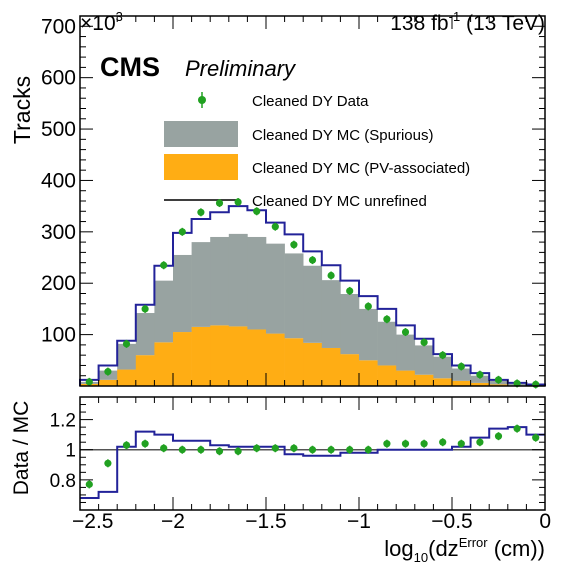 This screenshot has width=580, height=568. What do you see at coordinates (464, 550) in the screenshot?
I see `x-axis-label: log10(dzError (cm))` at bounding box center [464, 550].